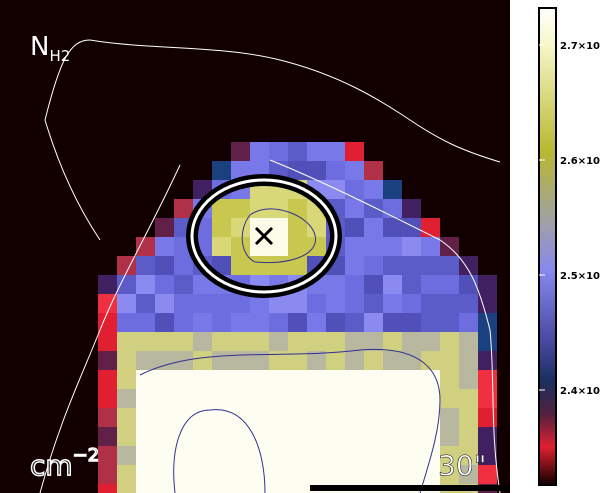 The width and height of the screenshot is (611, 493). Describe the element at coordinates (569, 219) in the screenshot. I see `colorbar-ticks: 2.7×10 2.6×10 2.5×10 2.4×10` at that location.